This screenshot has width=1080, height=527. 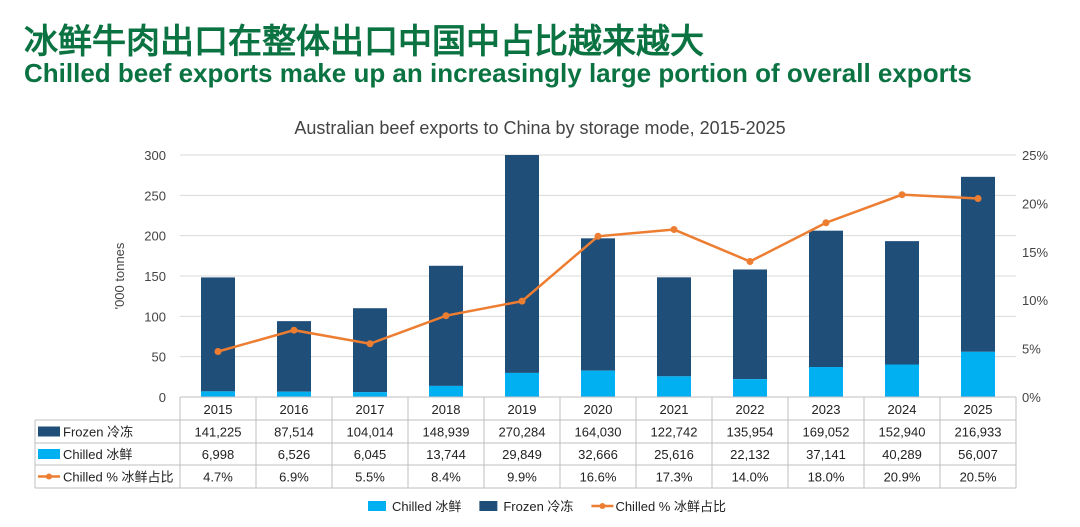 What do you see at coordinates (218, 477) in the screenshot?
I see `table-cell: 4.7%` at bounding box center [218, 477].